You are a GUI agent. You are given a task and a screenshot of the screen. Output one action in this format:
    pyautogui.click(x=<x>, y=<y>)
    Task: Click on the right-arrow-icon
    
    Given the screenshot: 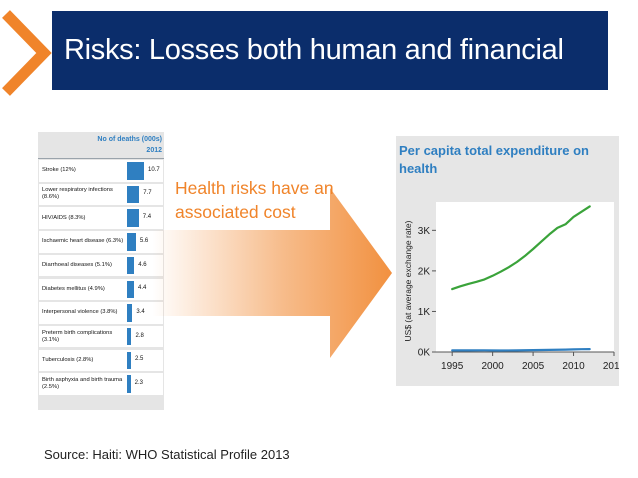 What is the action you would take?
    pyautogui.click(x=272, y=273)
    